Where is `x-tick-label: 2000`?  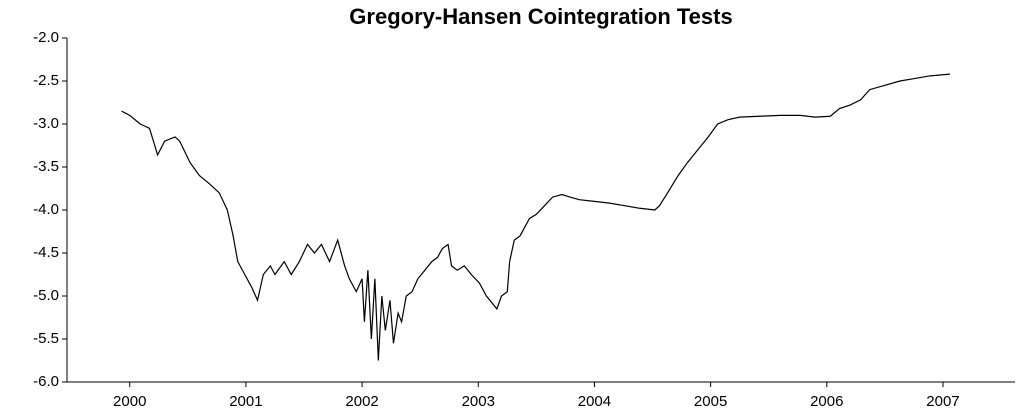
x-tick-label: 2000 is located at coordinates (129, 401).